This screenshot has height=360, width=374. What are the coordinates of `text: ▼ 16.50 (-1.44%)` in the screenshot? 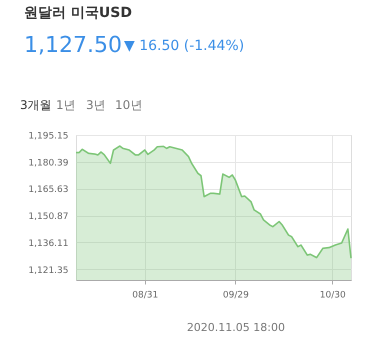 It's located at (184, 46).